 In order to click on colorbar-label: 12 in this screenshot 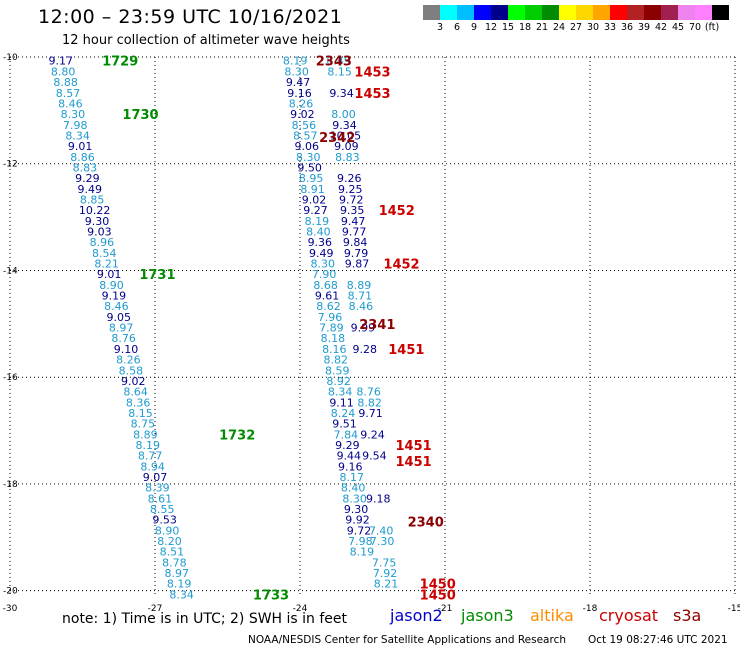, I will do `click(491, 27)`.